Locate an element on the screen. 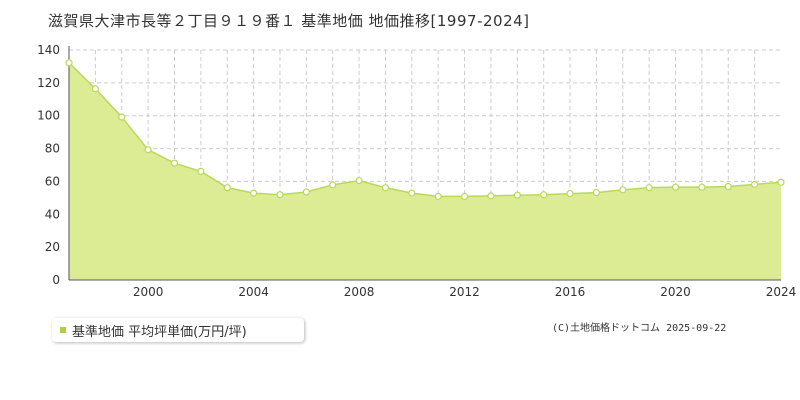 This screenshot has width=800, height=400. legend: 基準地価 平均坪単価(万円/坪) is located at coordinates (178, 330).